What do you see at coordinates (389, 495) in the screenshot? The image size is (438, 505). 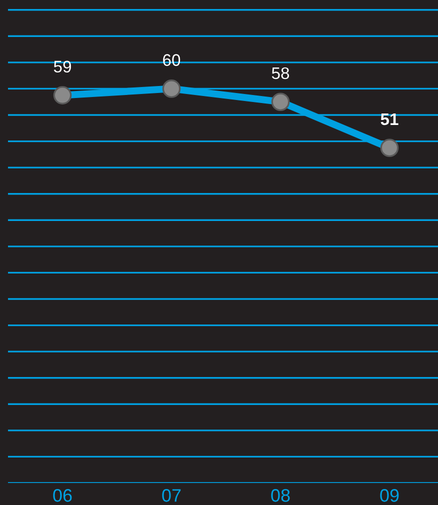 I see `x-tick-label: 09` at bounding box center [389, 495].